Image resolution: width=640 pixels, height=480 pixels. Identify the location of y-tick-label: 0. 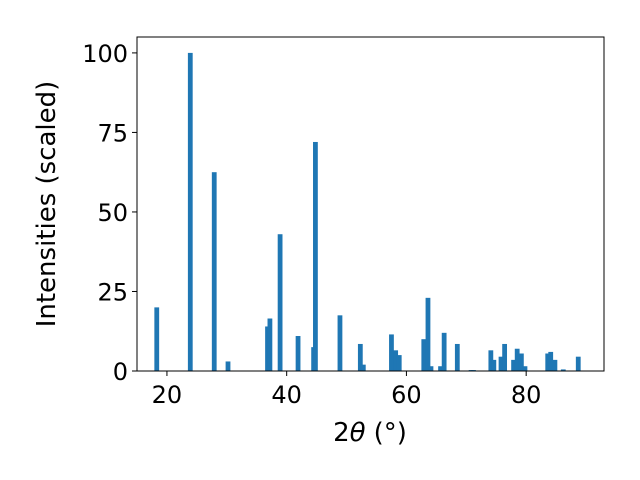
(120, 372).